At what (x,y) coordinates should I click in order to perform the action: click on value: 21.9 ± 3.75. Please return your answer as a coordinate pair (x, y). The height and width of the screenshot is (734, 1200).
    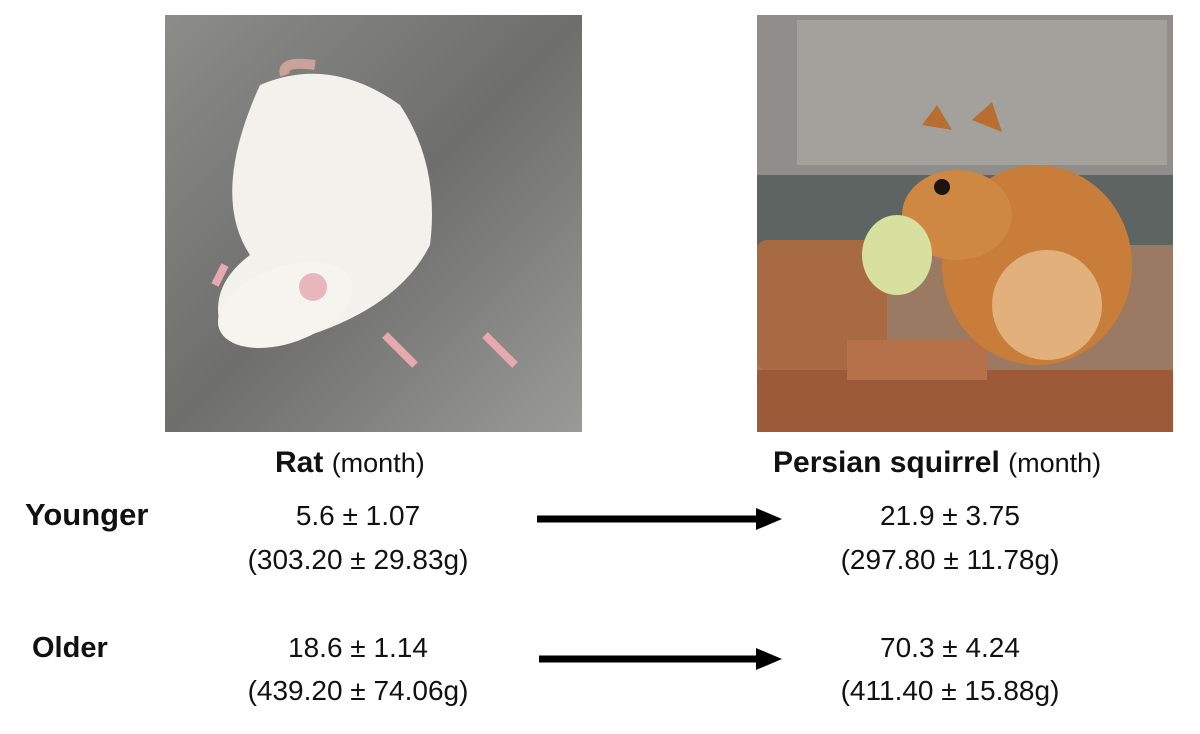
    Looking at the image, I should click on (950, 515).